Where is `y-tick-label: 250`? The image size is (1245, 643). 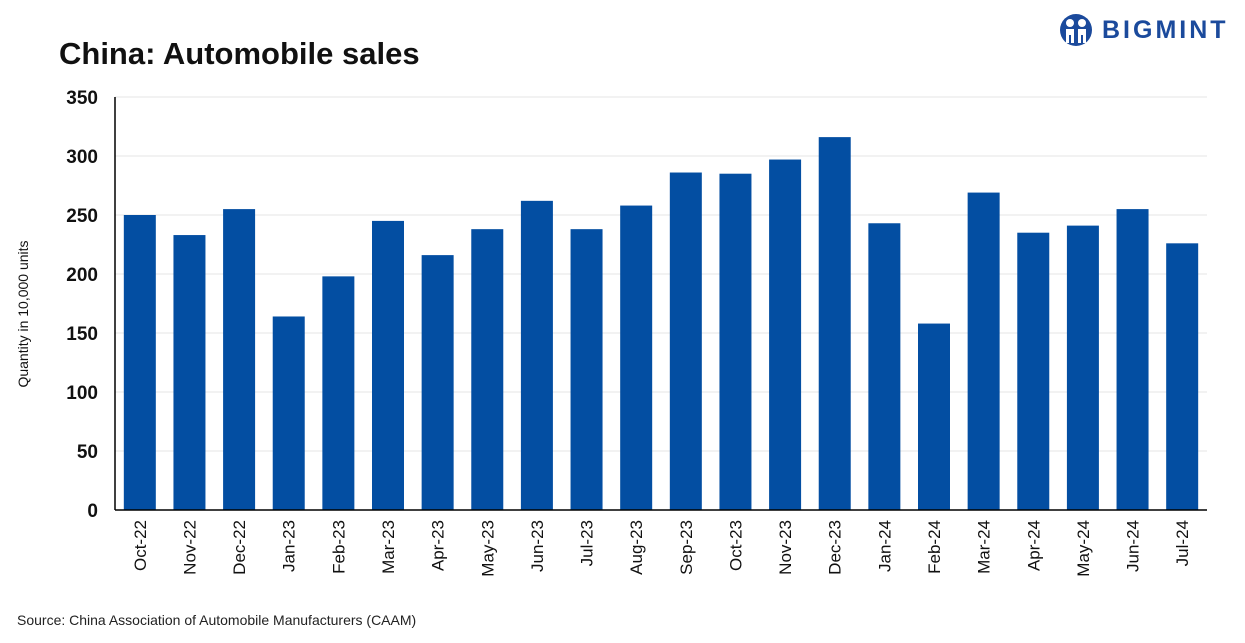
y-tick-label: 250 is located at coordinates (82, 216).